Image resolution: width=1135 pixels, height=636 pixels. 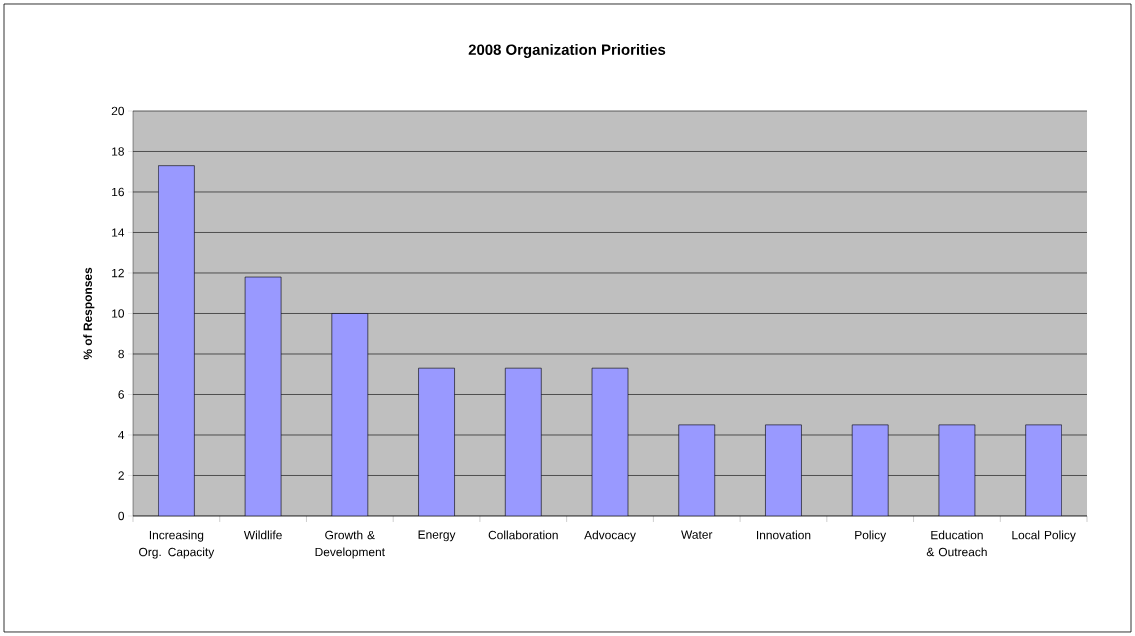 I want to click on y-tick-label: 12, so click(x=118, y=273).